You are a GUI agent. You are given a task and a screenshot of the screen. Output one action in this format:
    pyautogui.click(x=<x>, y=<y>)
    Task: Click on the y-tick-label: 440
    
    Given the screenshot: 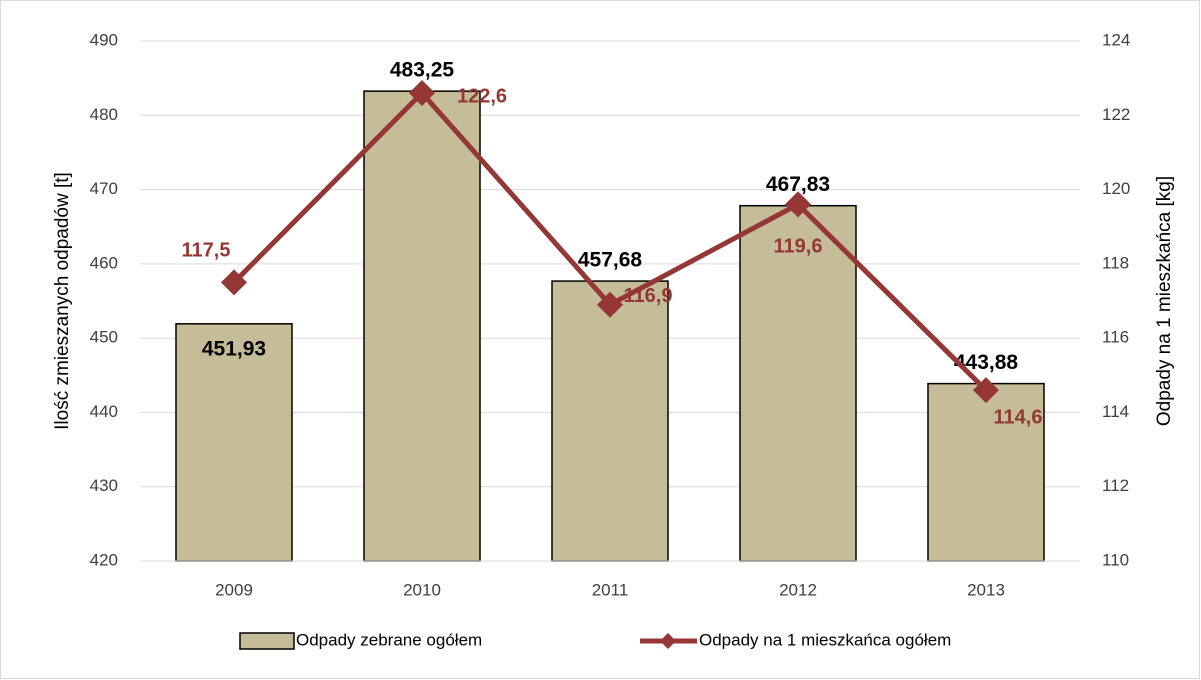 What is the action you would take?
    pyautogui.click(x=104, y=411)
    